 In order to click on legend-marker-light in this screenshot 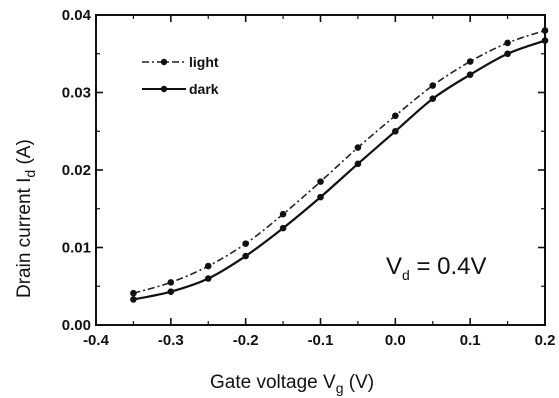, I will do `click(164, 62)`.